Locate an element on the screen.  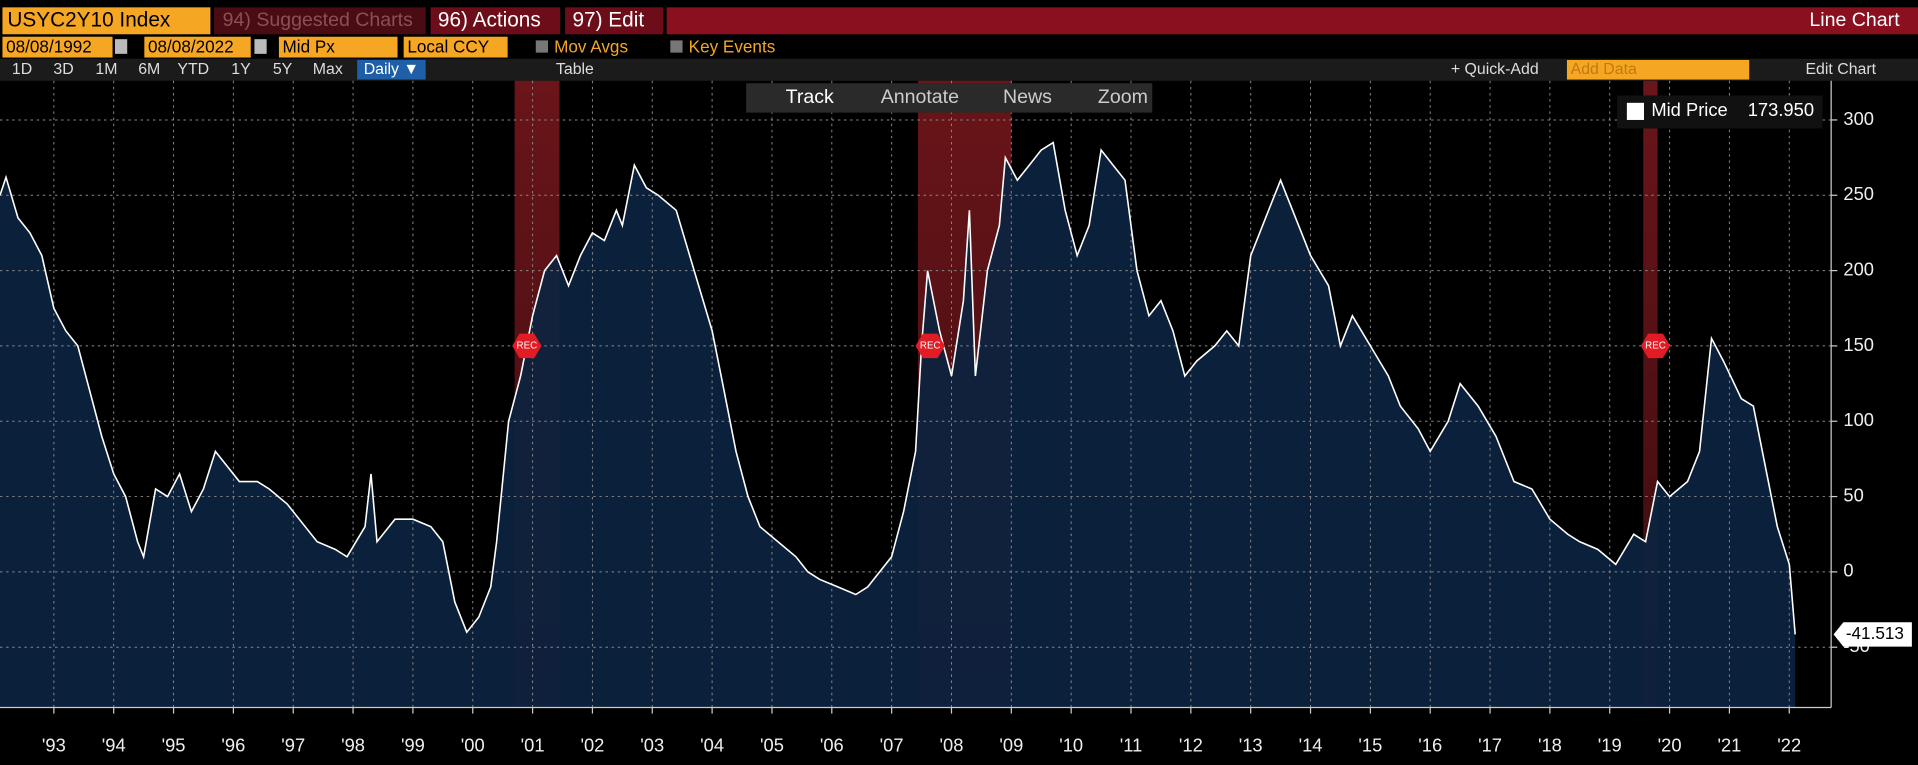
tool-bar is located at coordinates (949, 98).